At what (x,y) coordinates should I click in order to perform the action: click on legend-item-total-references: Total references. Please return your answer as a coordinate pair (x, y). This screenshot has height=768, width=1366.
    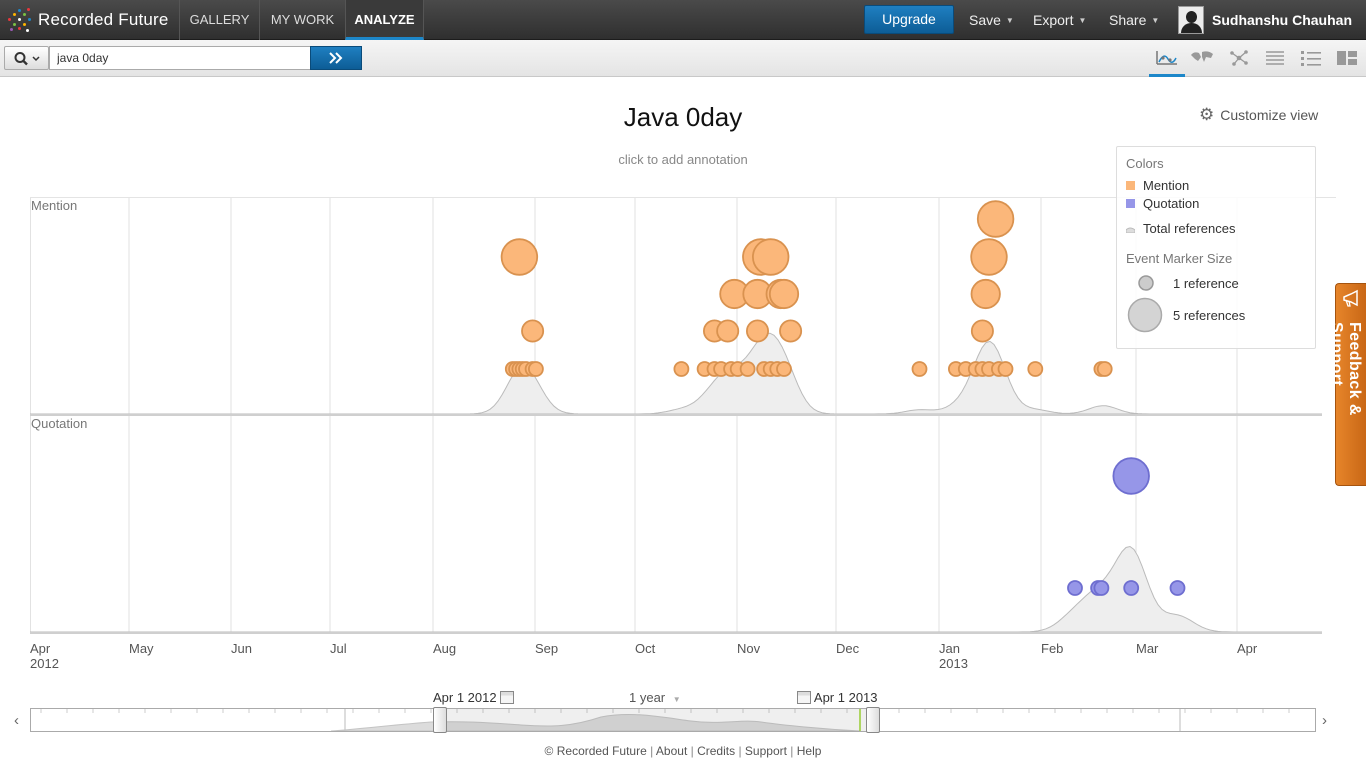
    Looking at the image, I should click on (1181, 228).